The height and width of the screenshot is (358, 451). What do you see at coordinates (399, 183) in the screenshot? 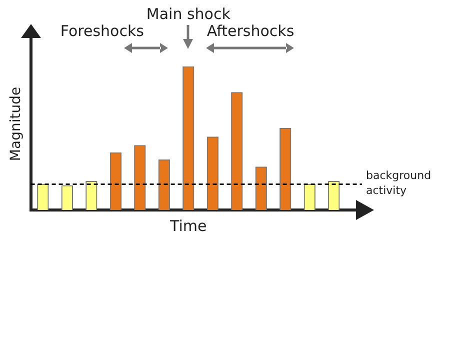
I see `ref-line-label: background activity` at bounding box center [399, 183].